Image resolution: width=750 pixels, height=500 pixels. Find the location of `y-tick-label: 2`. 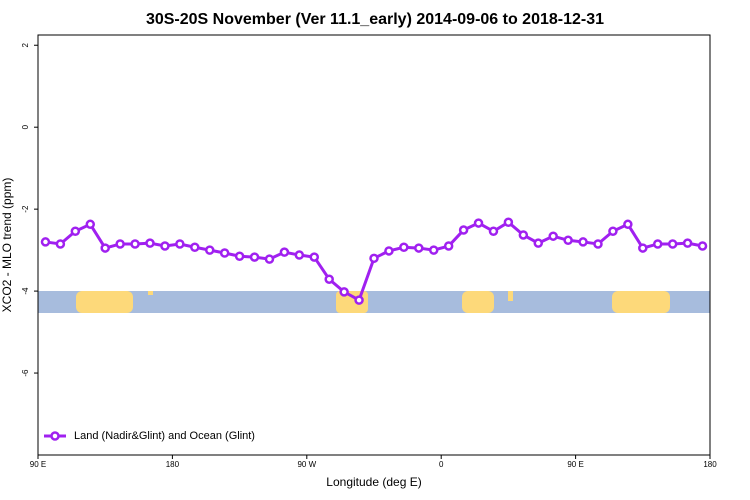

y-tick-label: 2 is located at coordinates (25, 44).